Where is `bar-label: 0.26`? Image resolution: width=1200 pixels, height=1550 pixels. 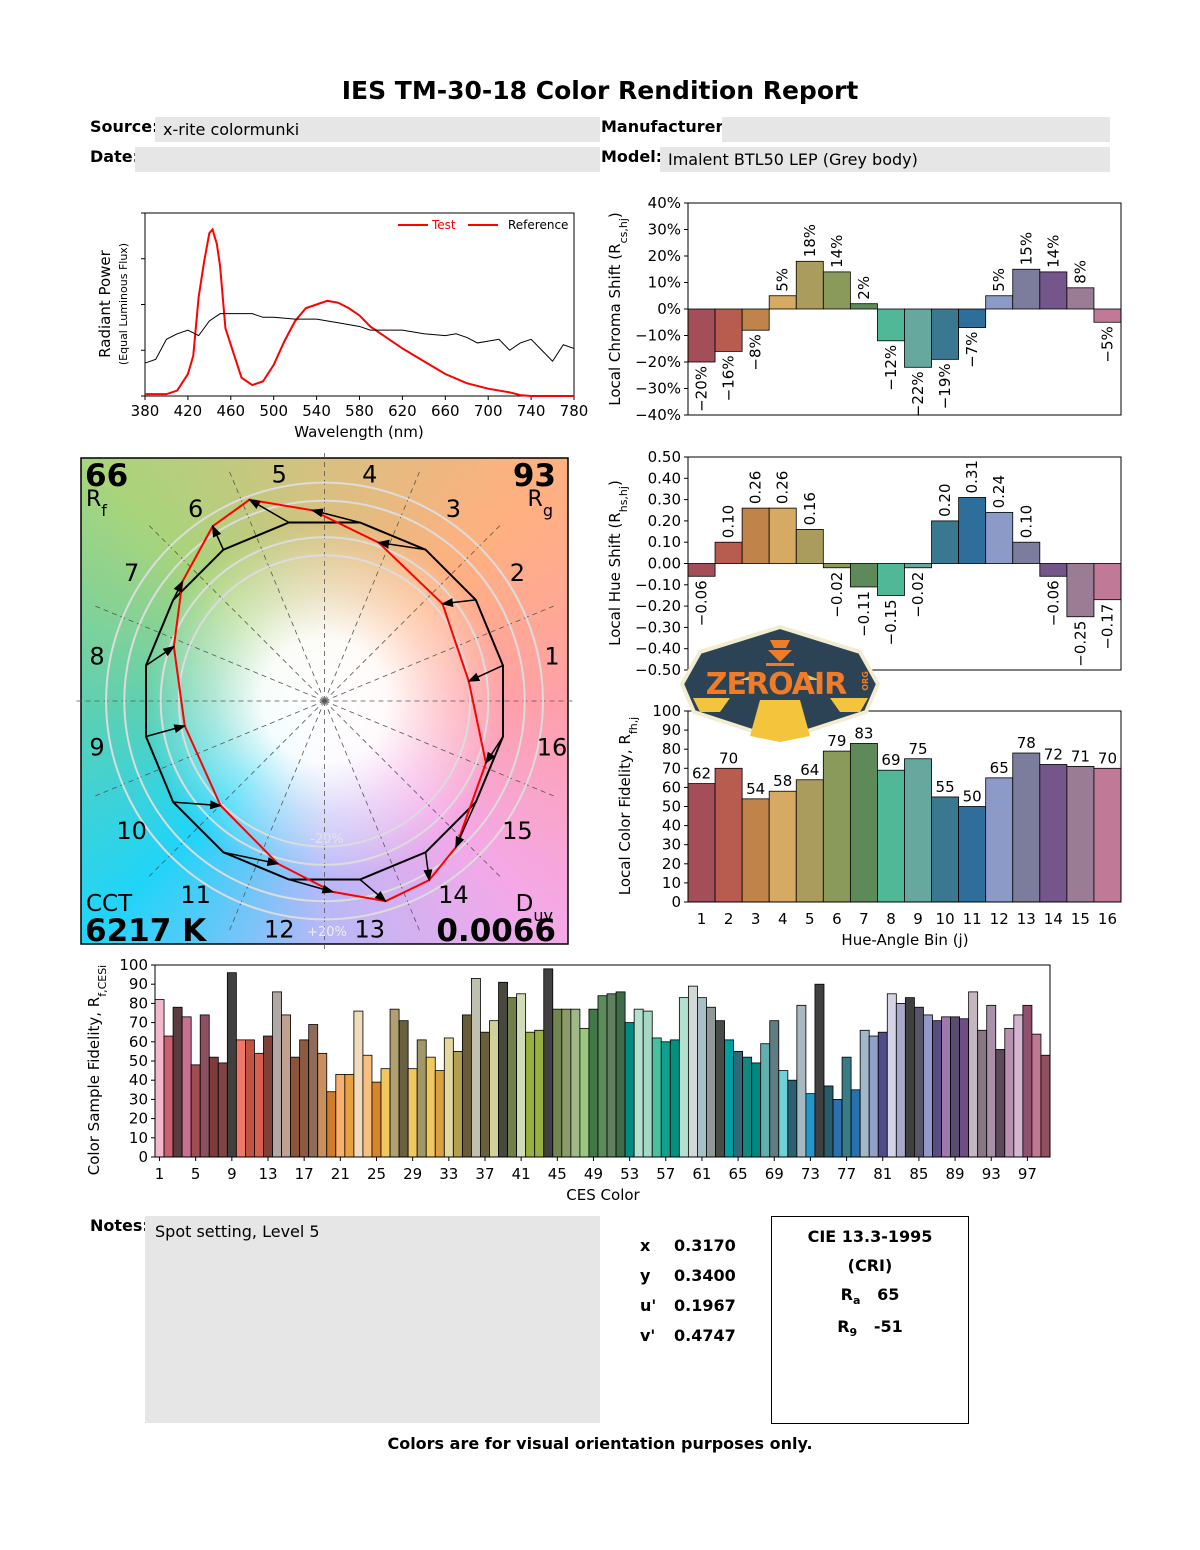
bar-label: 0.26 is located at coordinates (783, 487).